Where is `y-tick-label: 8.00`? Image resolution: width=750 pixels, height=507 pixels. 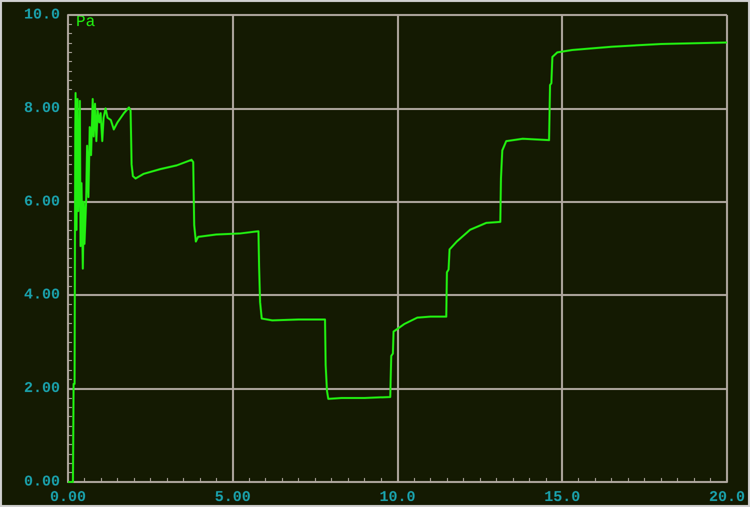 y-tick-label: 8.00 is located at coordinates (42, 108).